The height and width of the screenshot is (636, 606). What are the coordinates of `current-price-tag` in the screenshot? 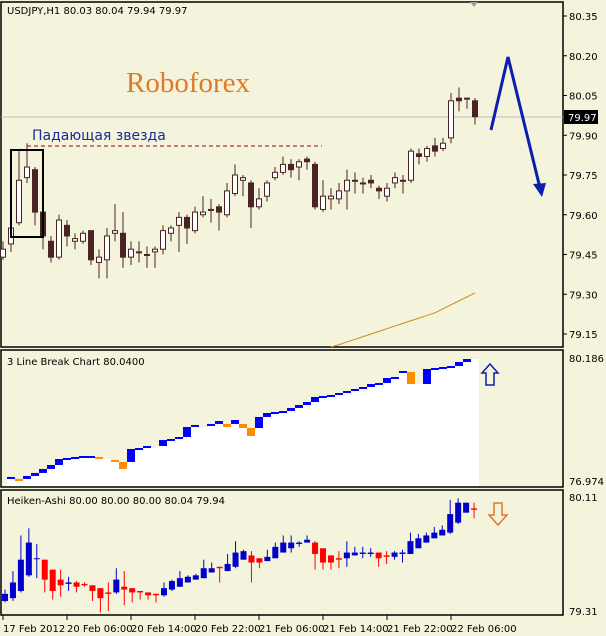 It's located at (581, 117).